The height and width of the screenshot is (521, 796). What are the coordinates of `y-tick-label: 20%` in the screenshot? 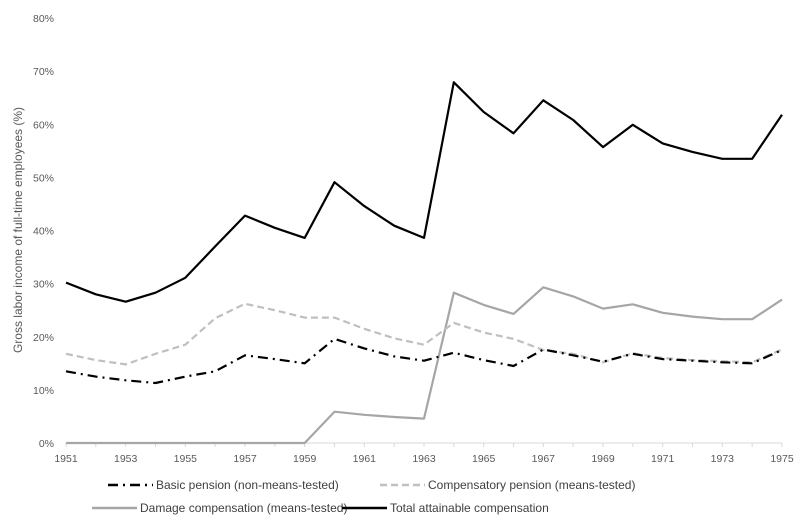 It's located at (43, 338).